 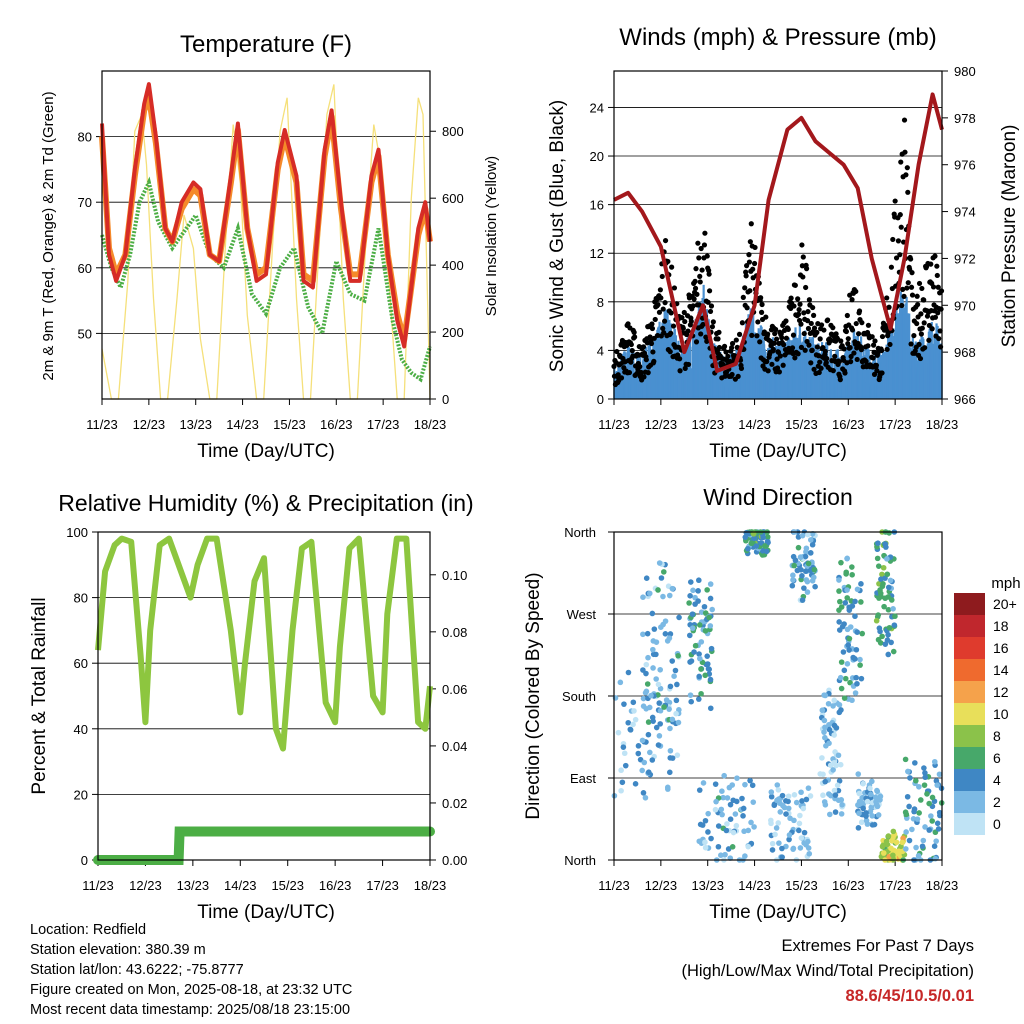 I want to click on y-tick-label: 24, so click(x=597, y=107).